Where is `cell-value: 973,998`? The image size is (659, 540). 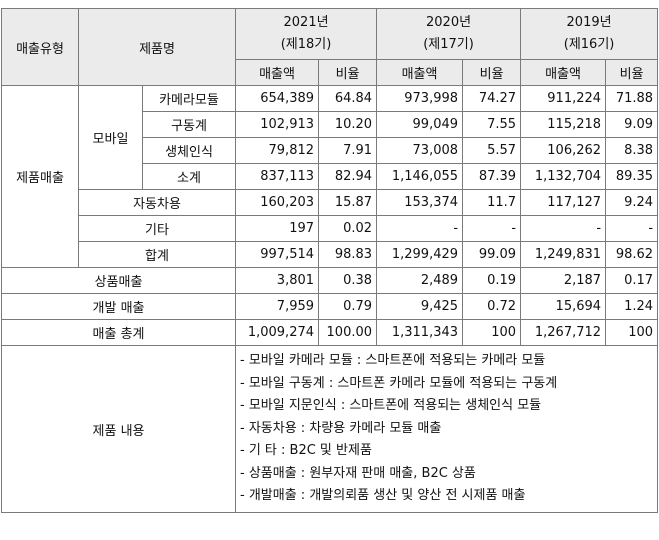
cell-value: 973,998 is located at coordinates (420, 98).